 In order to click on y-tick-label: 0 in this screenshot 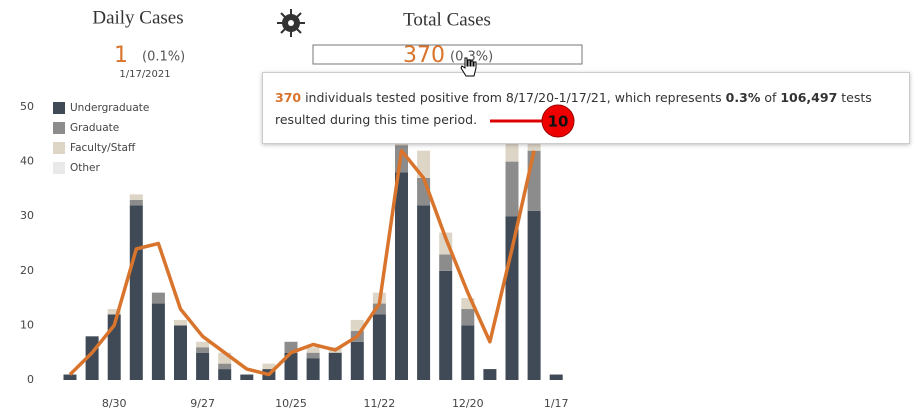, I will do `click(30, 379)`.